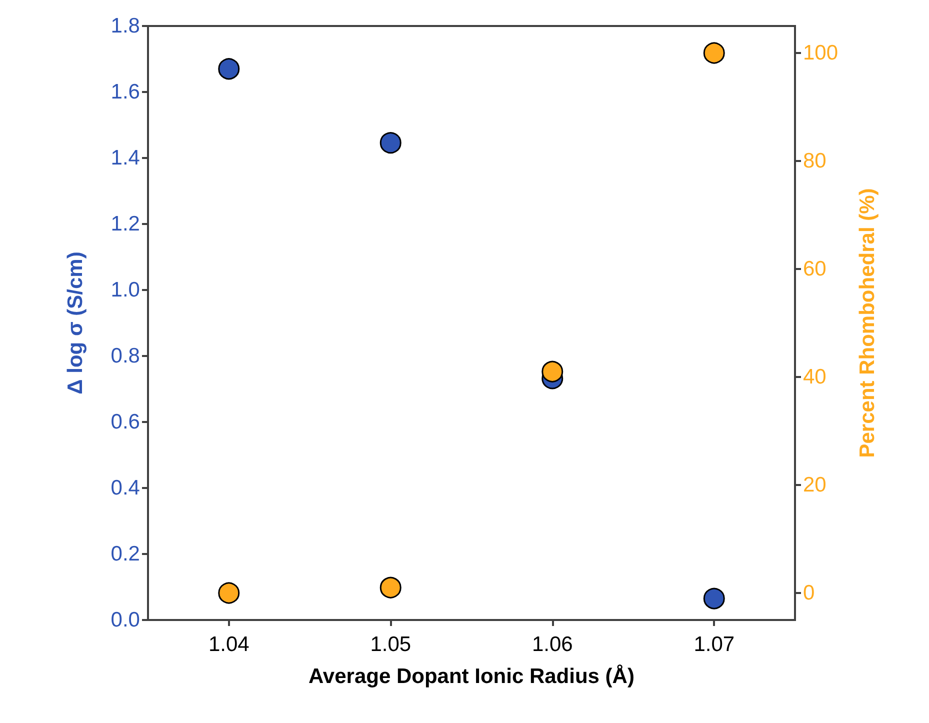 The image size is (929, 723). What do you see at coordinates (229, 644) in the screenshot?
I see `x-tick-label: 1.04` at bounding box center [229, 644].